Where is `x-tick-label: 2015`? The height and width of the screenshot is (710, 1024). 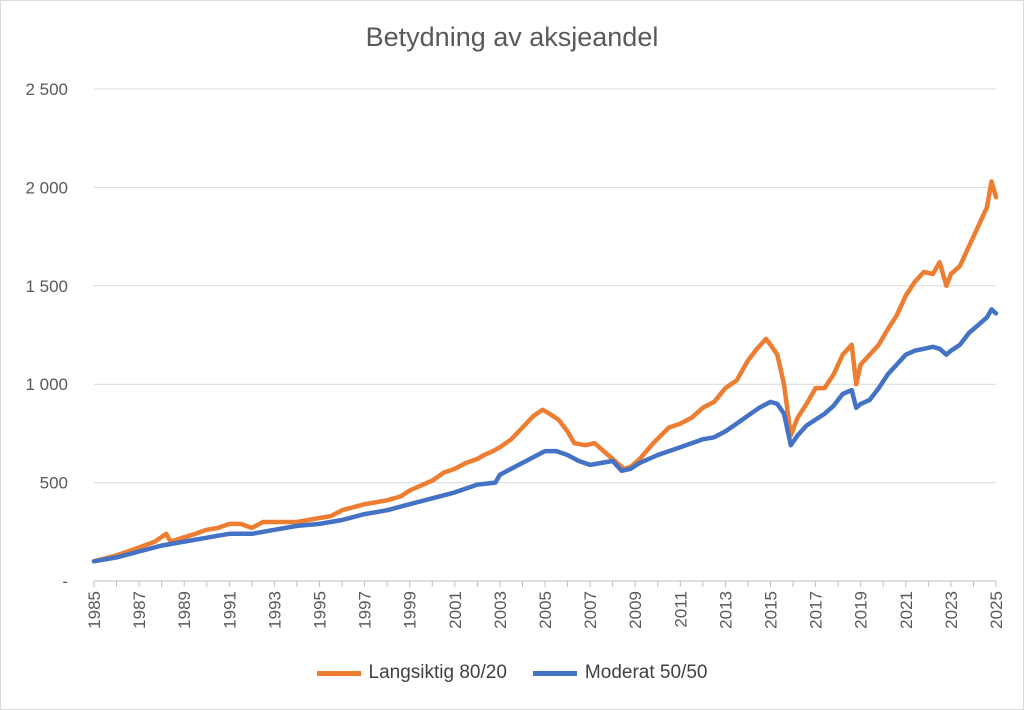 x-tick-label: 2015 is located at coordinates (771, 610).